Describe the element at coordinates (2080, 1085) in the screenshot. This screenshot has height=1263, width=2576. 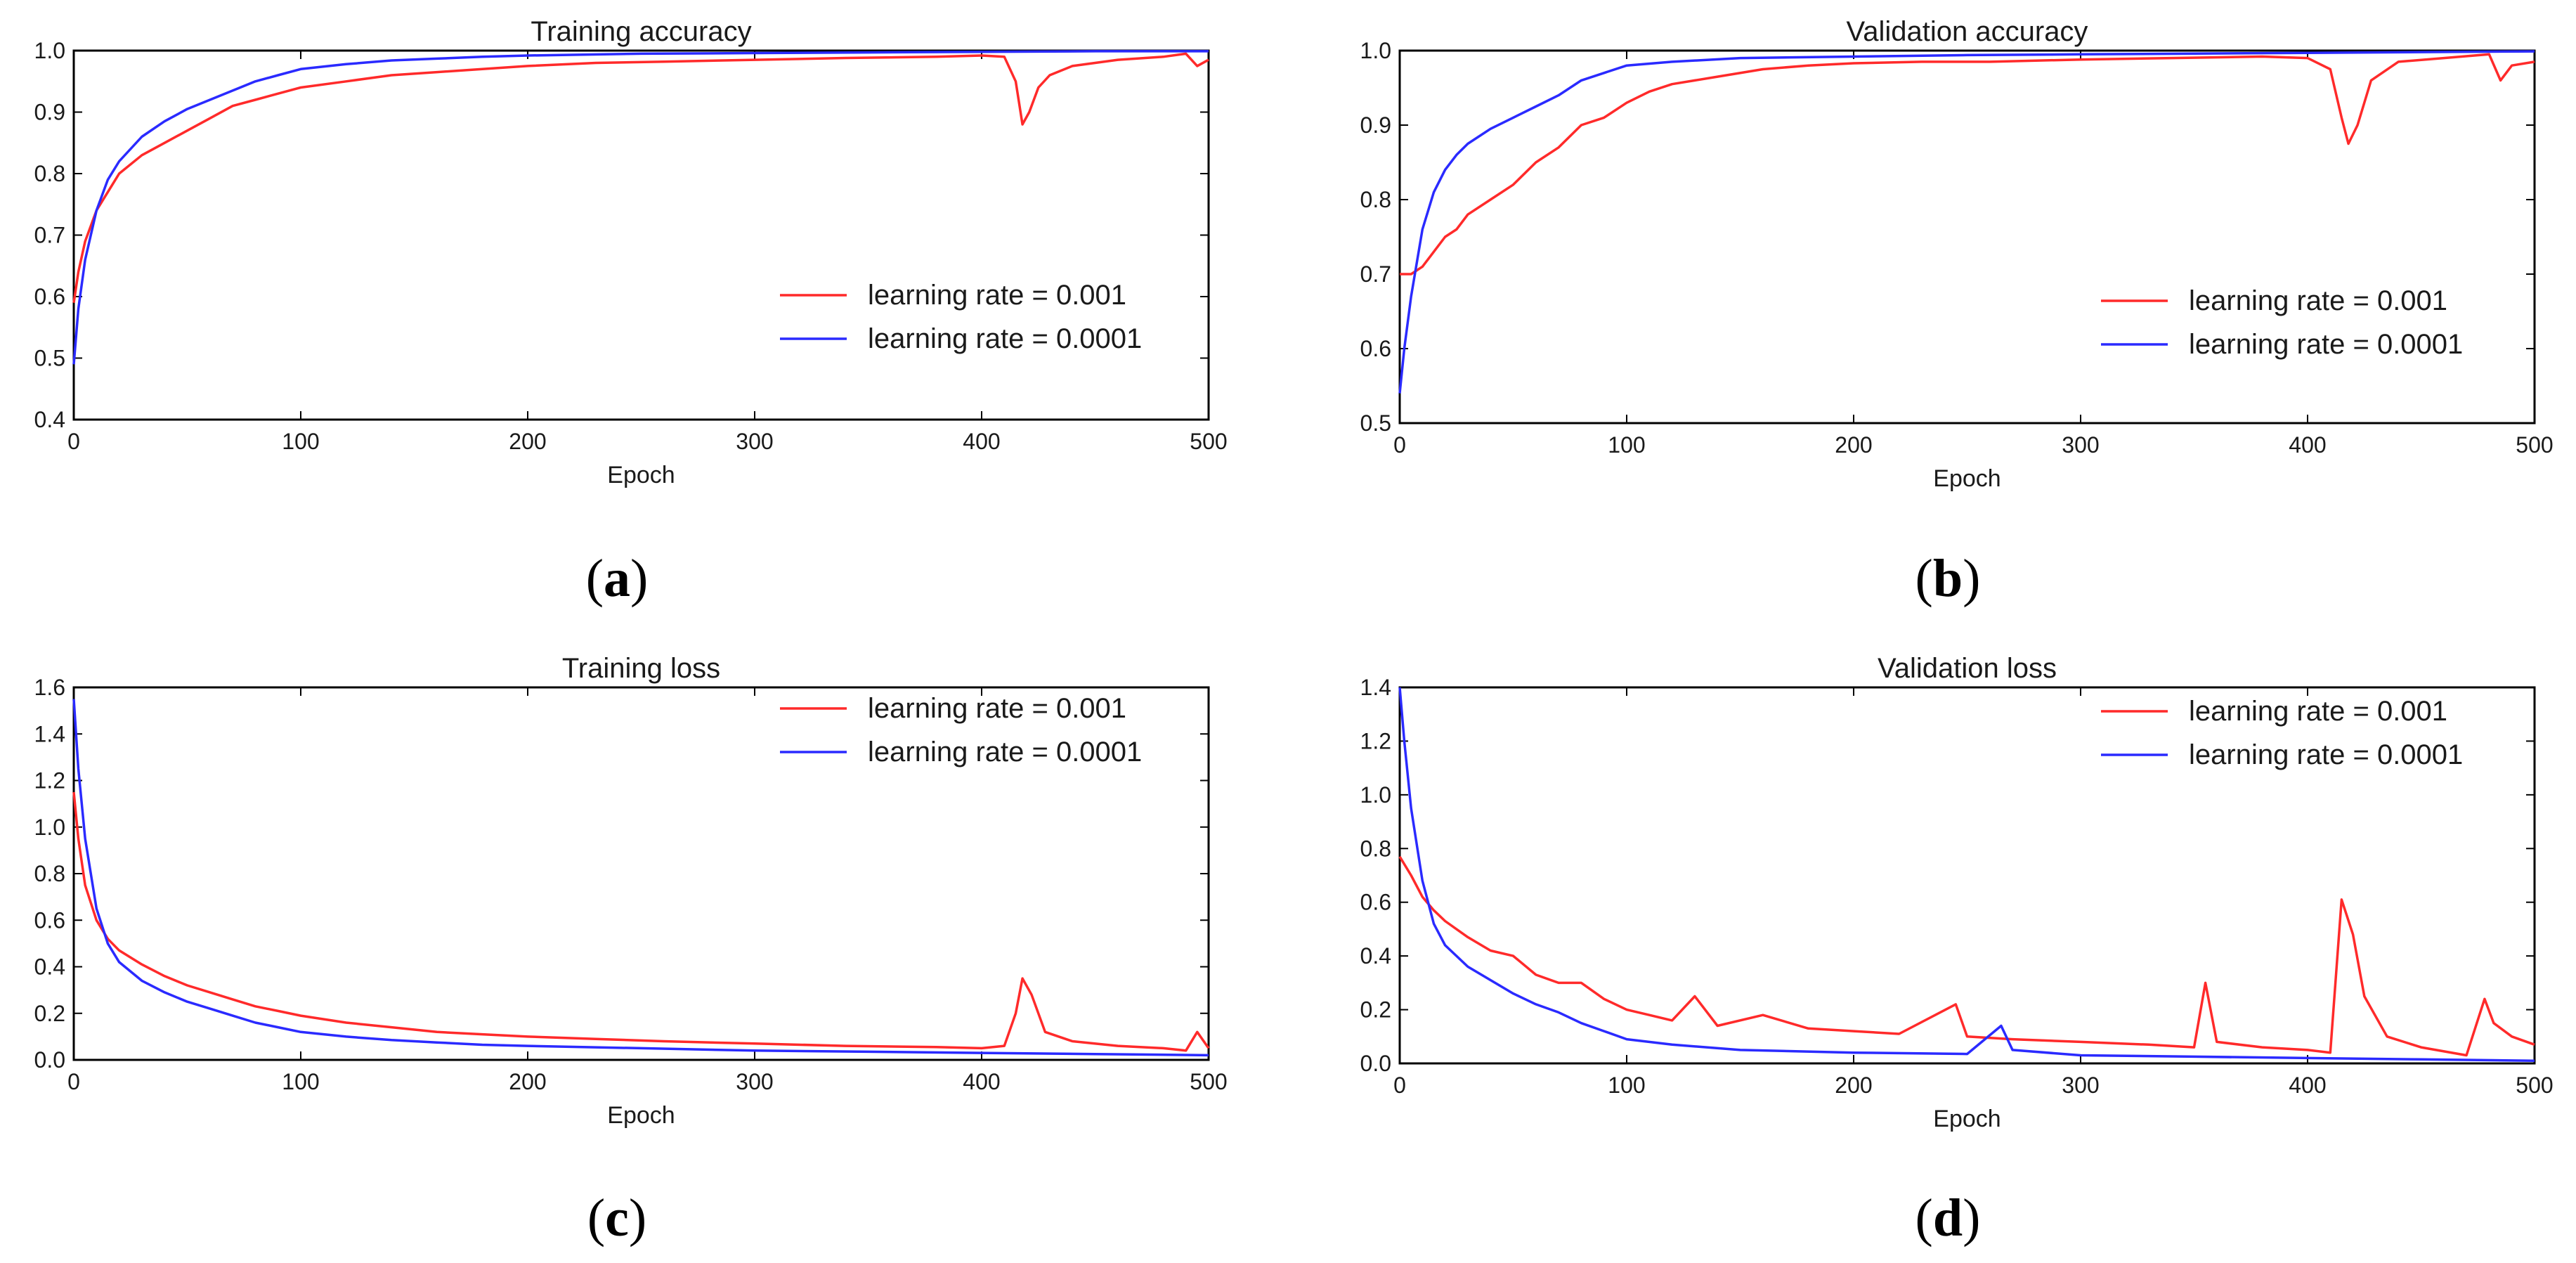
I see `x-tick-label-d: 300` at that location.